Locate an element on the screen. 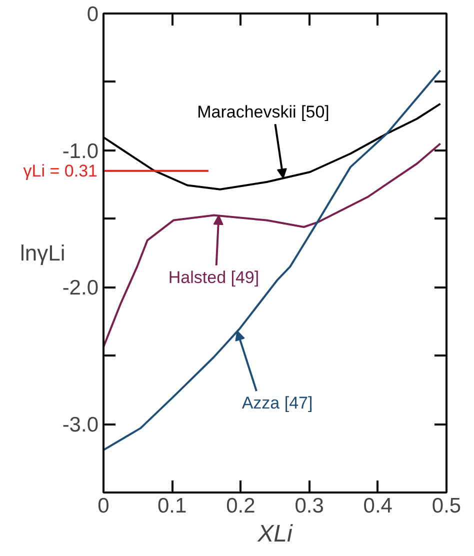 This screenshot has width=474, height=556. annotation: Marachevskii [50] is located at coordinates (263, 112).